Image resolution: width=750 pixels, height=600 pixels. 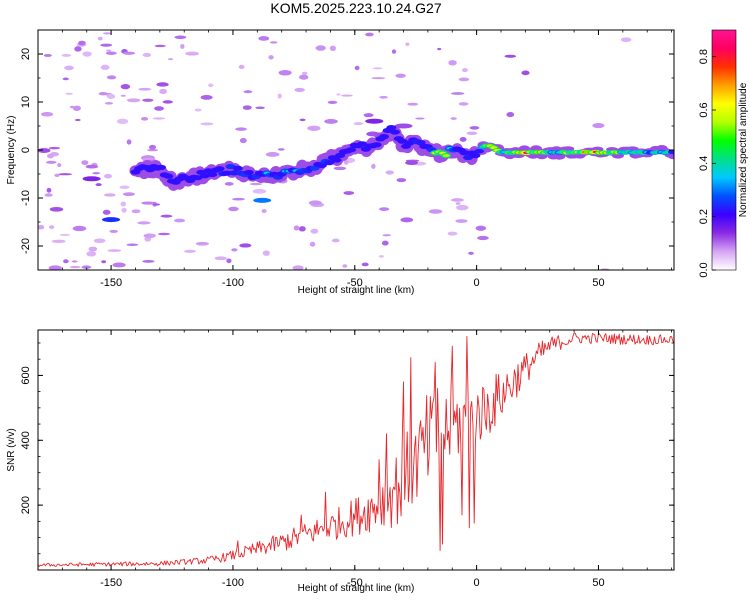 I want to click on x-tick-label: -50, so click(x=355, y=583).